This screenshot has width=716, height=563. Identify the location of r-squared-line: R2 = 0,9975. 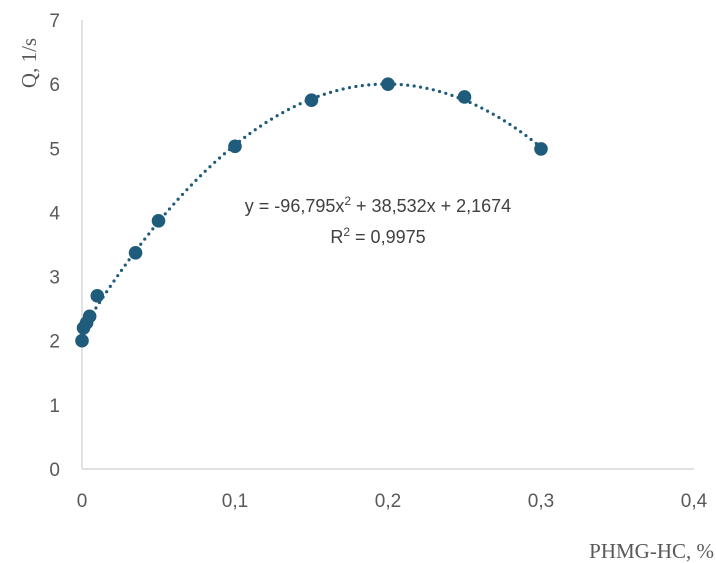
(377, 236).